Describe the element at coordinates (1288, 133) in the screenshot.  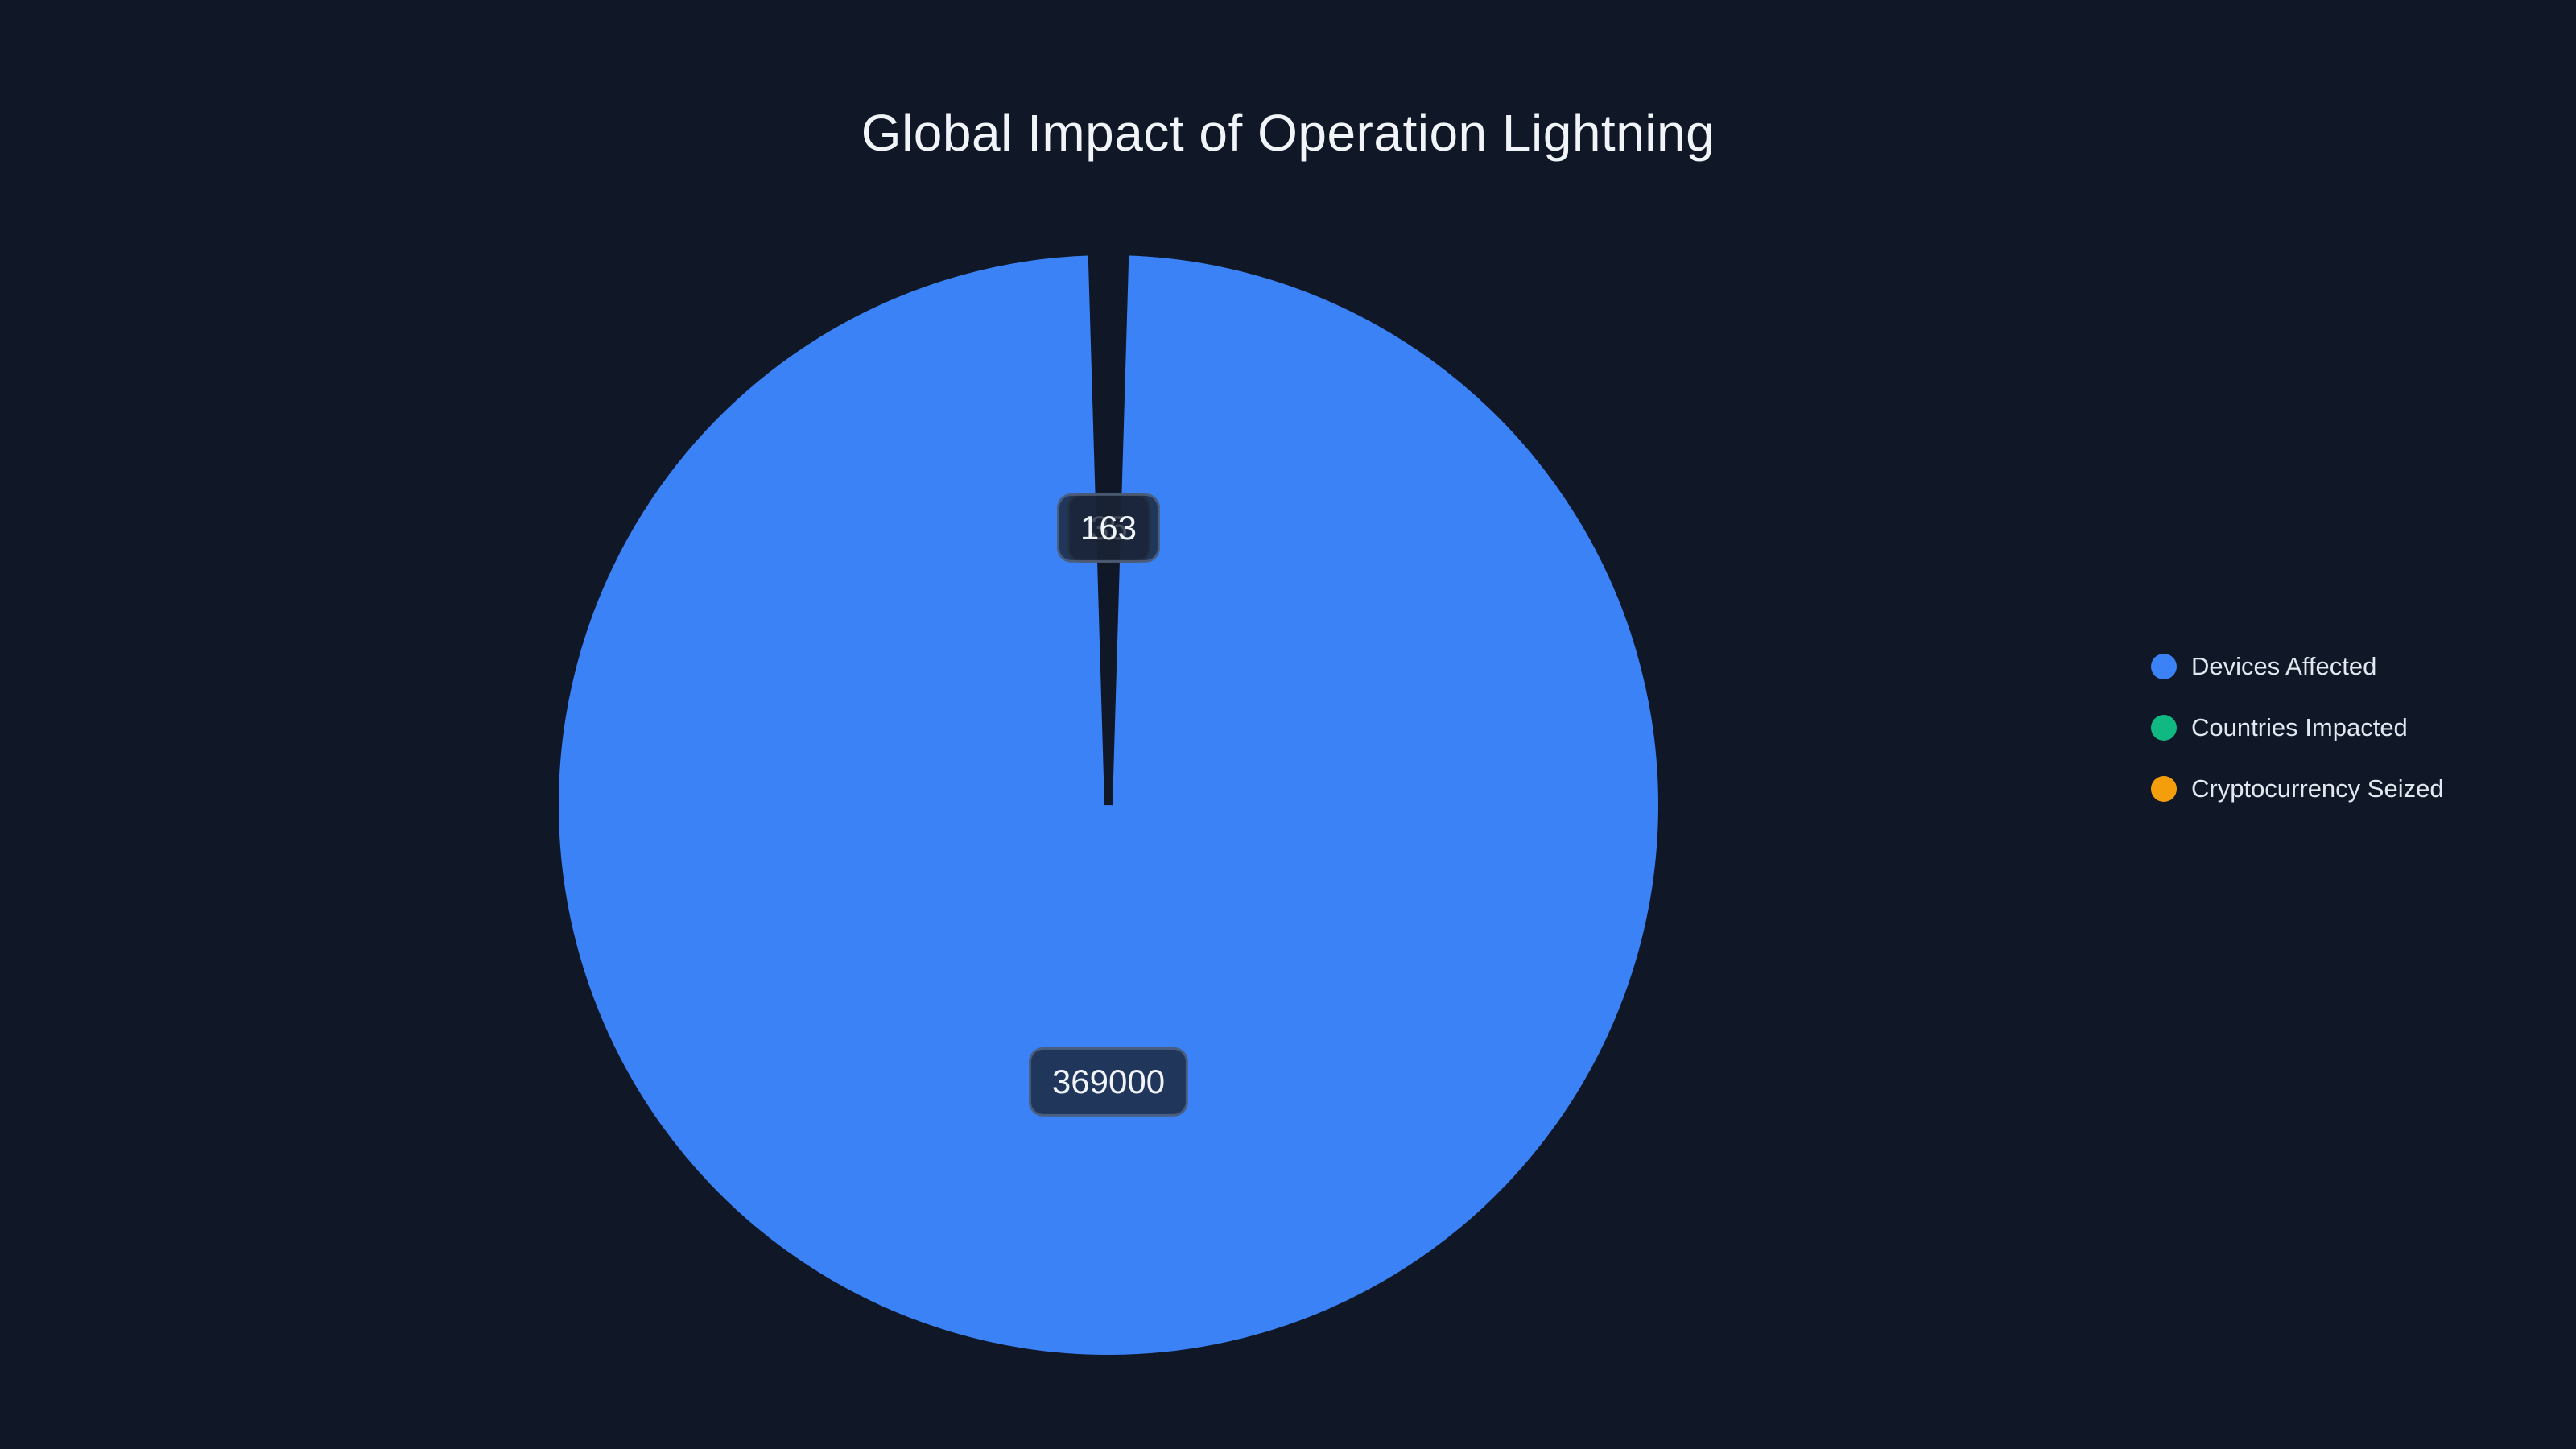
I see `chart-title: Global Impact of Operation Lightning` at that location.